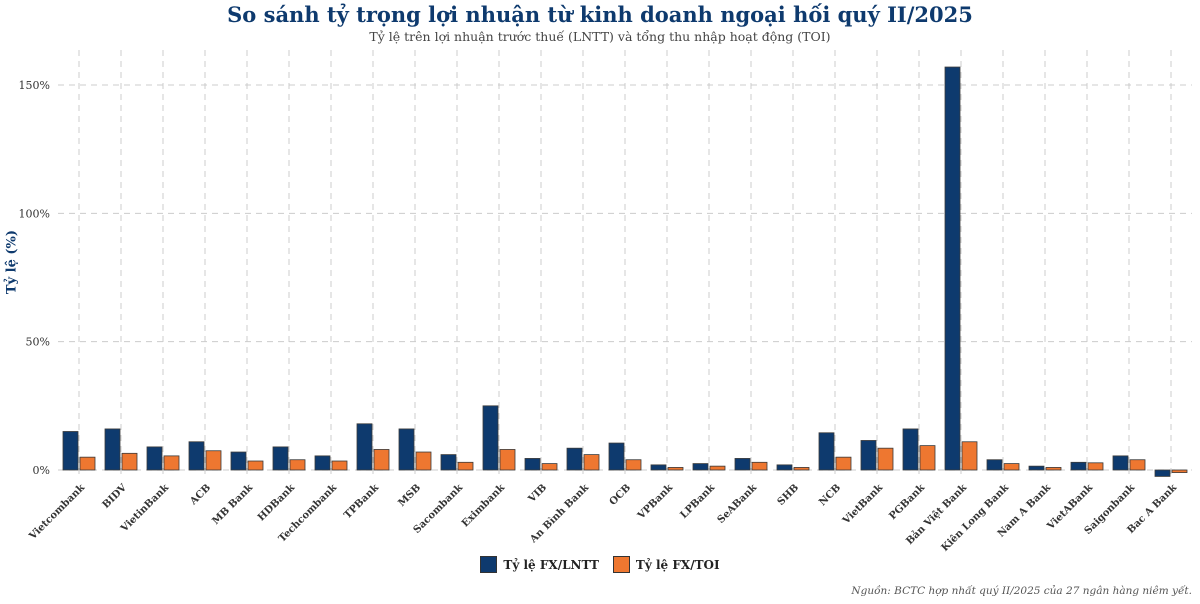  Describe the element at coordinates (201, 495) in the screenshot. I see `x-tick-label: ACB` at that location.